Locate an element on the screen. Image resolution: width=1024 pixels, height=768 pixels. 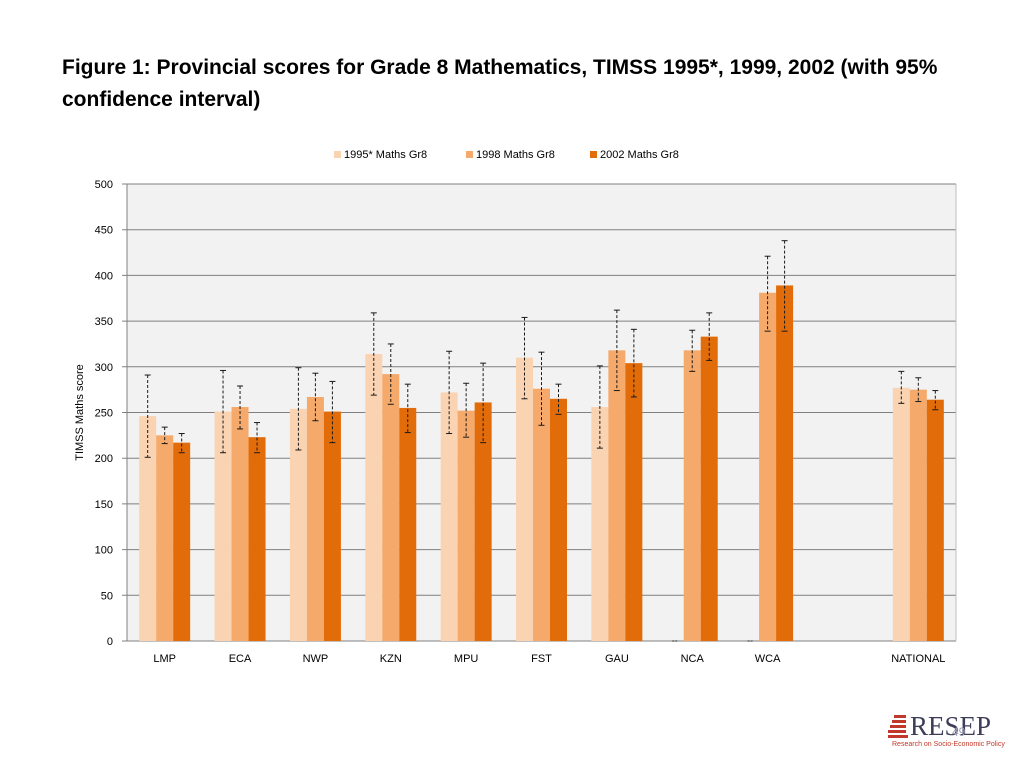
legend-item: 1998 Maths Gr8 is located at coordinates (510, 155).